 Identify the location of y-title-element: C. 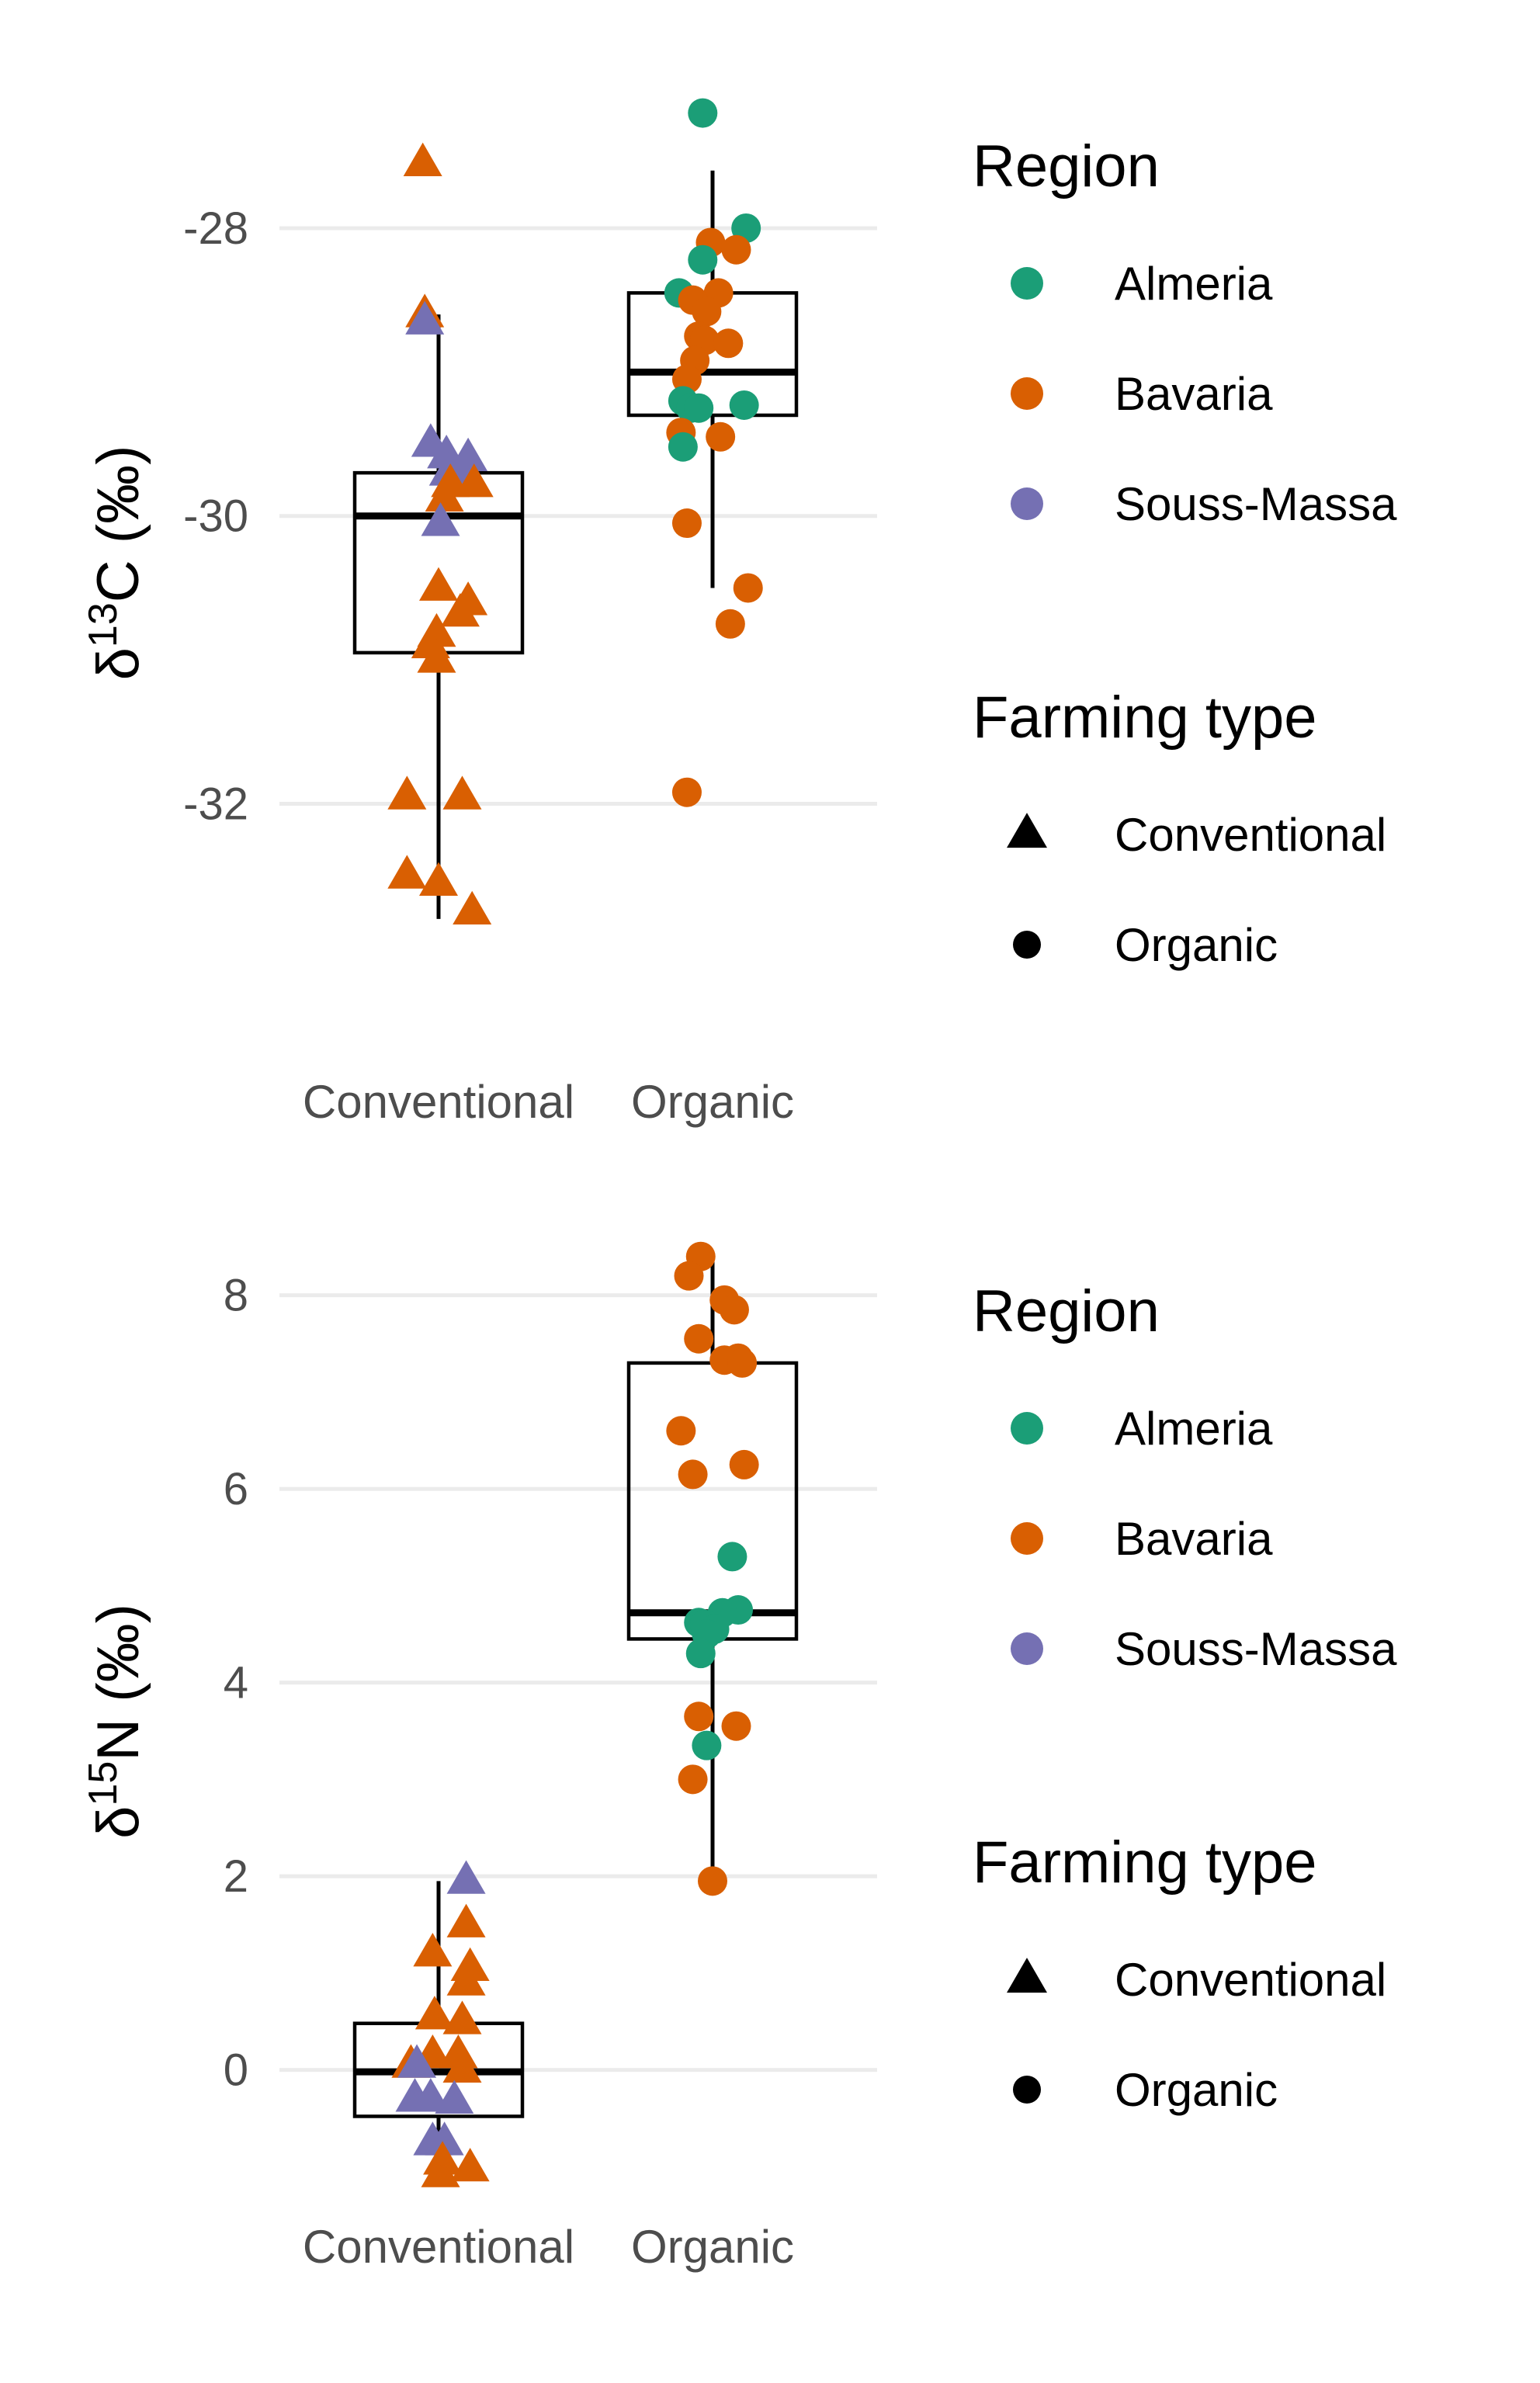
(118, 581).